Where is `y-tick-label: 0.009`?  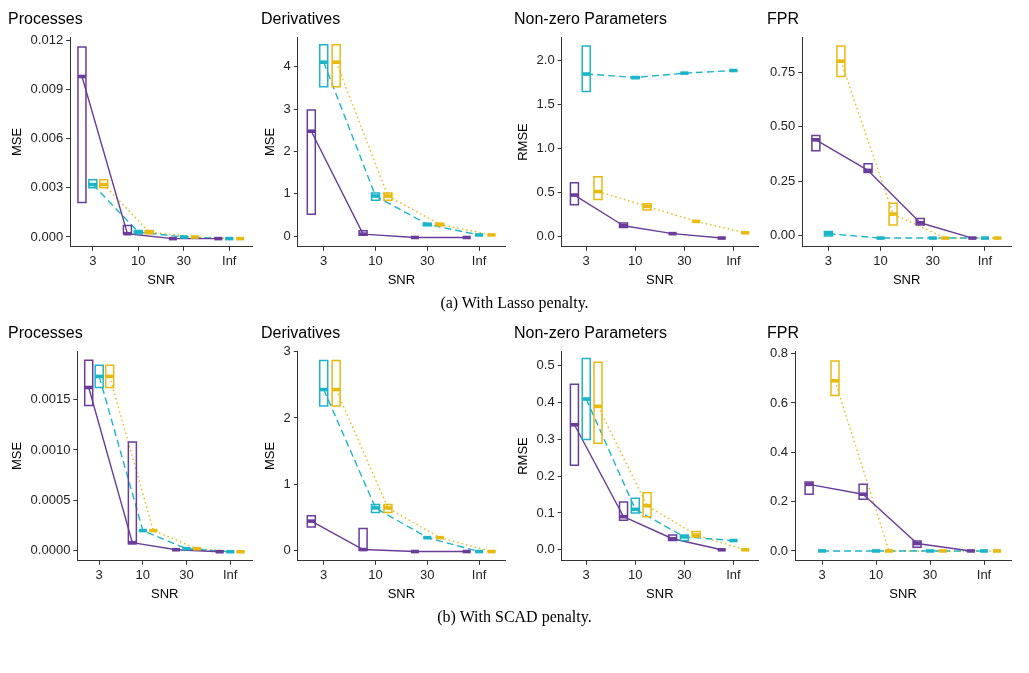 y-tick-label: 0.009 is located at coordinates (47, 89).